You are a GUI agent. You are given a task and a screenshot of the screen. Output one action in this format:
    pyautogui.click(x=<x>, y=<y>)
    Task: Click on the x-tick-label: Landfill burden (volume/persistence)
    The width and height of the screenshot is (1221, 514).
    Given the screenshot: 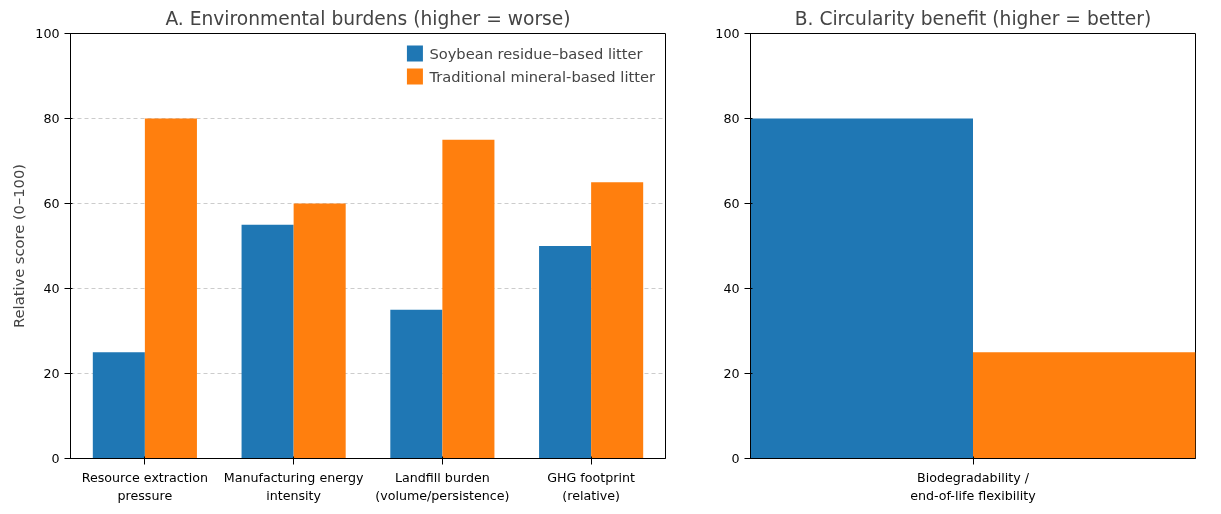 What is the action you would take?
    pyautogui.click(x=442, y=486)
    